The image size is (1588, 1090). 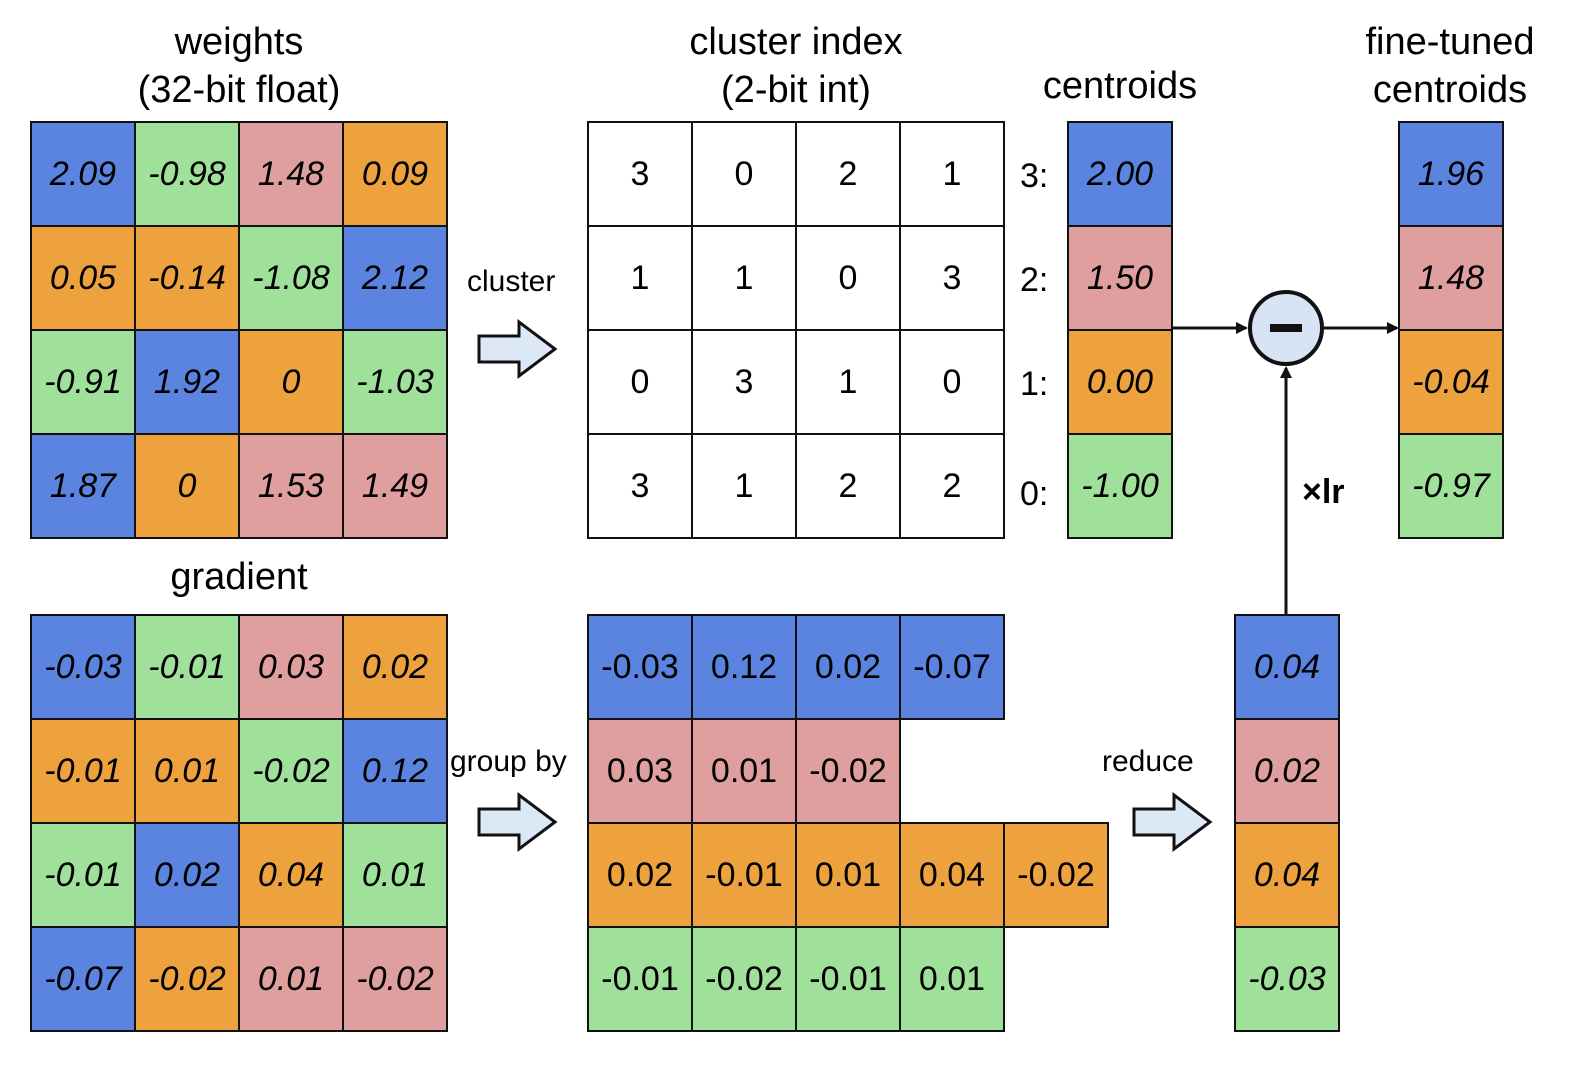 What do you see at coordinates (849, 668) in the screenshot?
I see `grouped-cell: 0.02` at bounding box center [849, 668].